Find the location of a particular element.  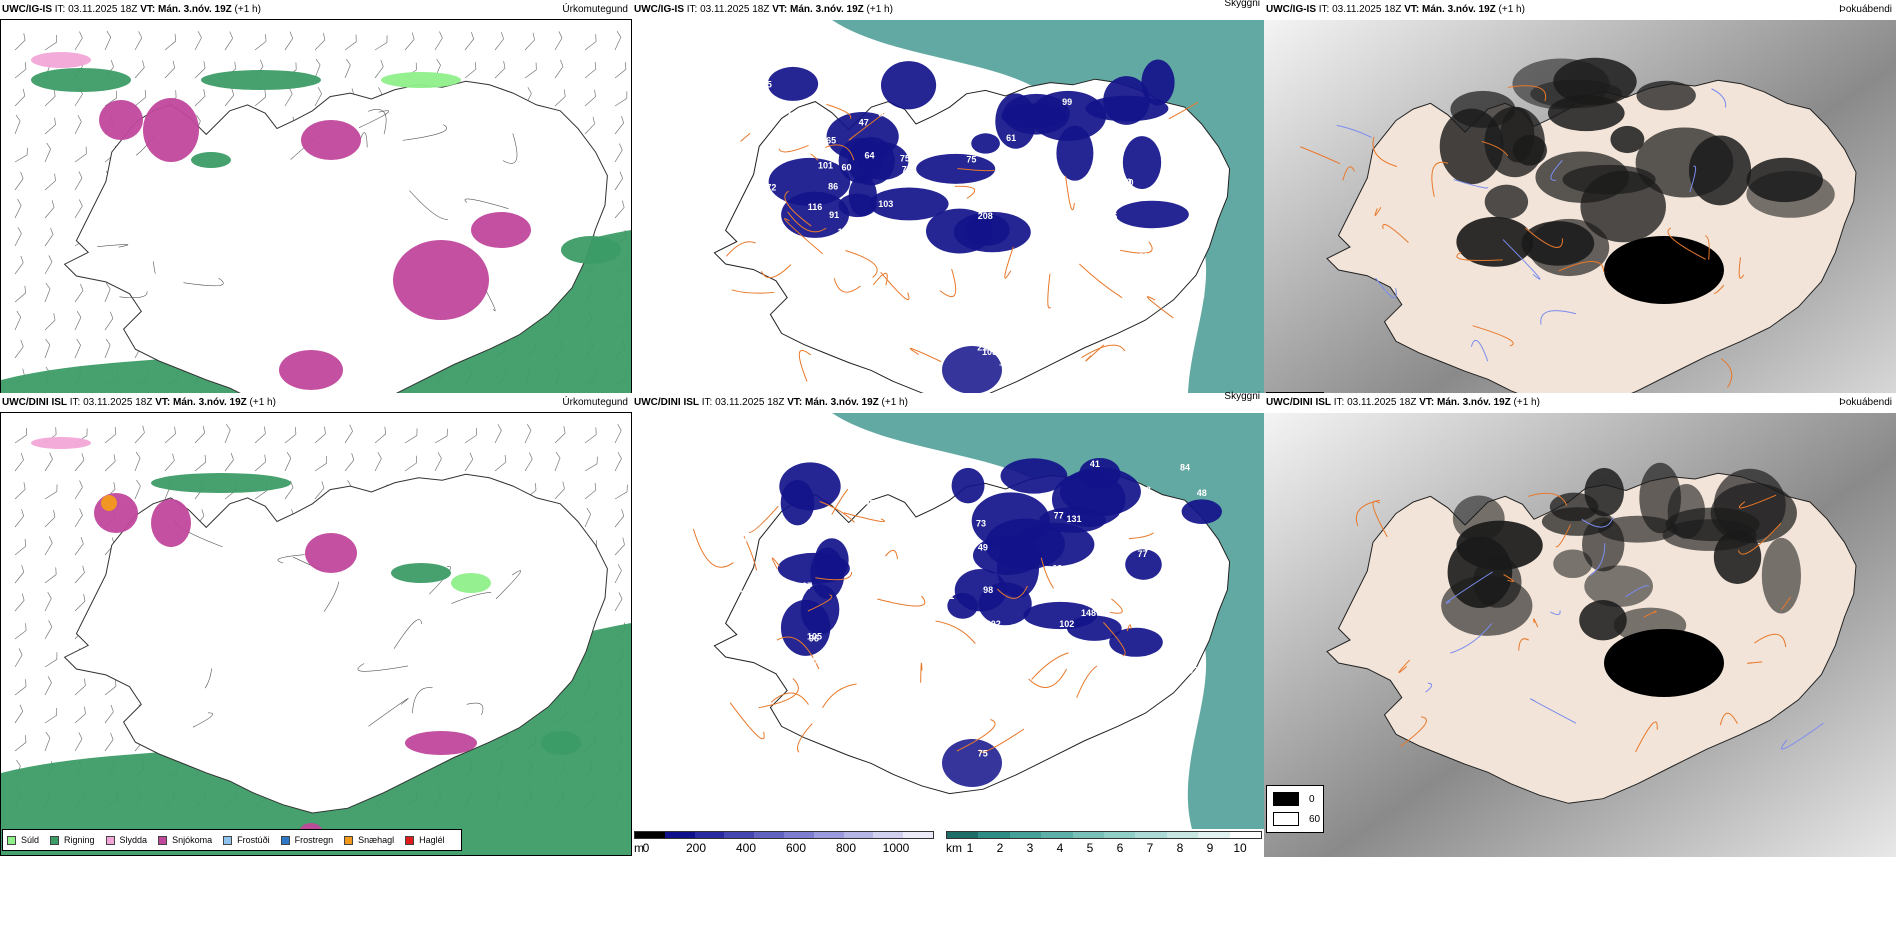

legend-item: Snjókoma is located at coordinates (185, 840).